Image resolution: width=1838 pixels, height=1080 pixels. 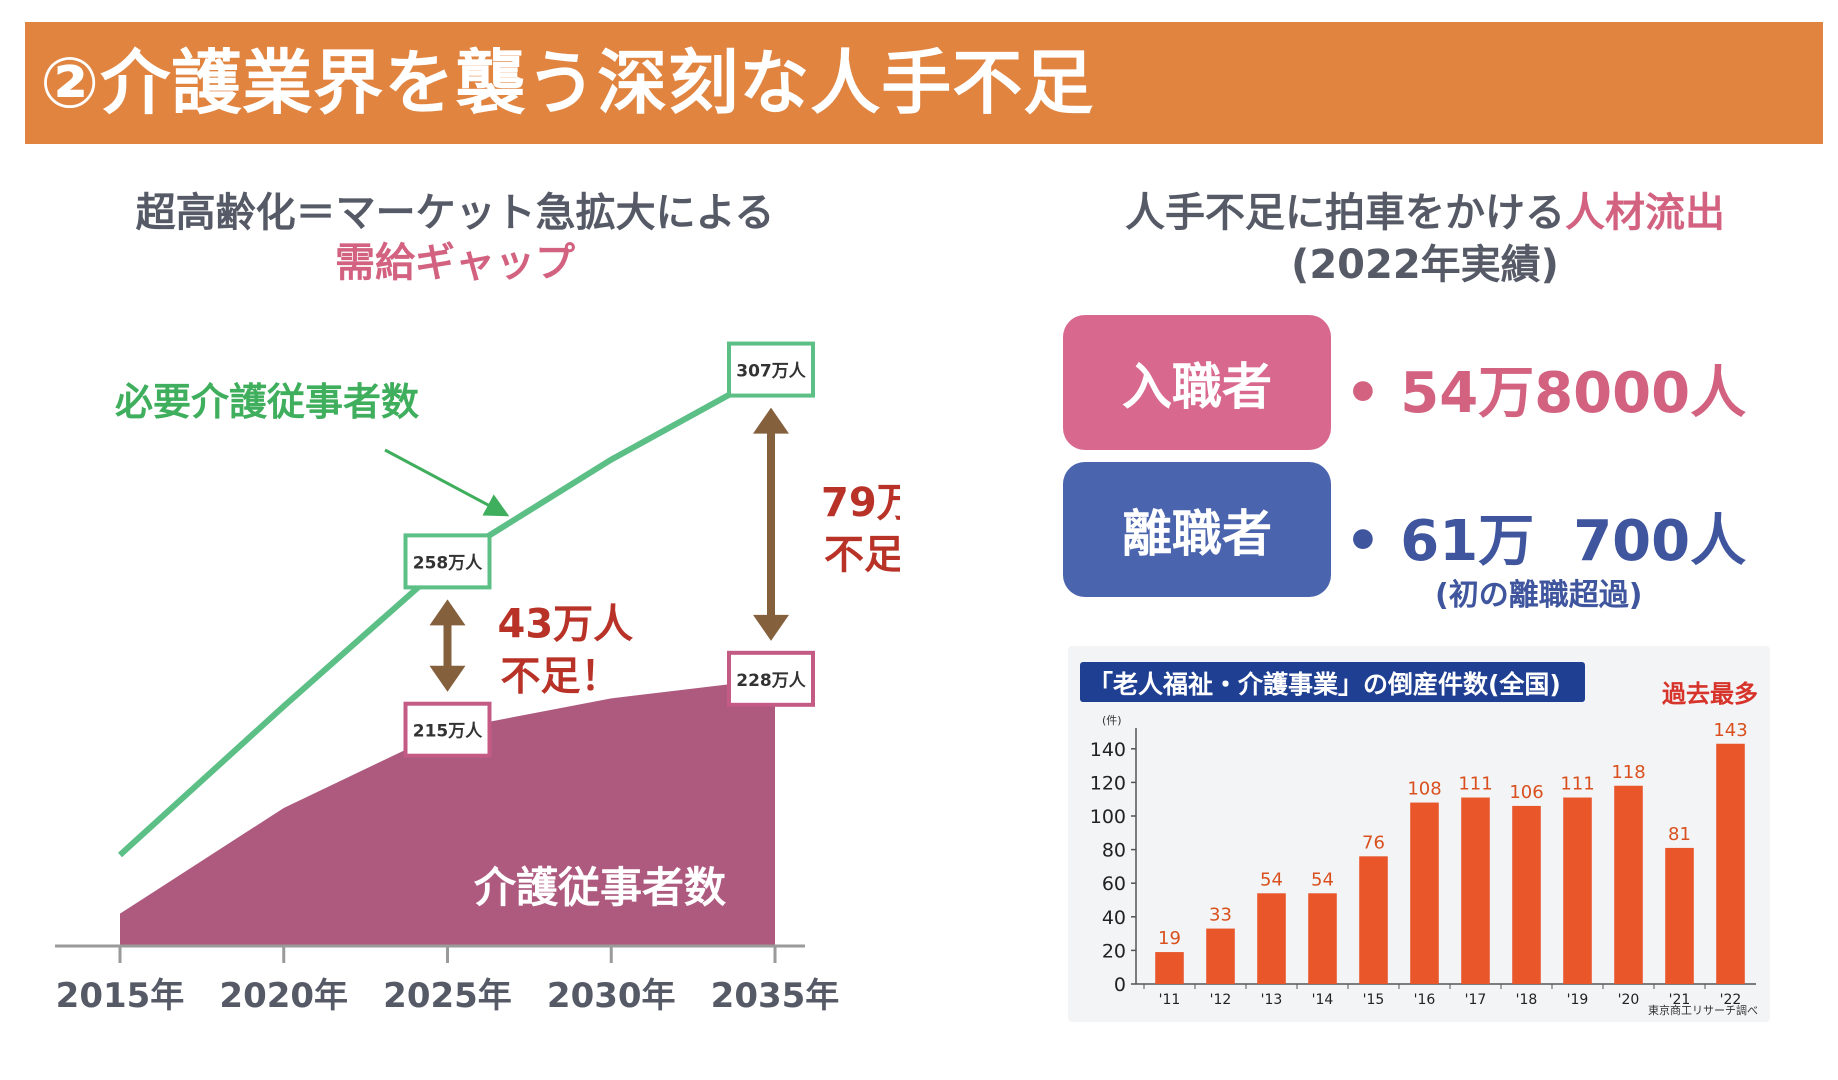 I want to click on x-tick-label: '17, so click(x=1476, y=1000).